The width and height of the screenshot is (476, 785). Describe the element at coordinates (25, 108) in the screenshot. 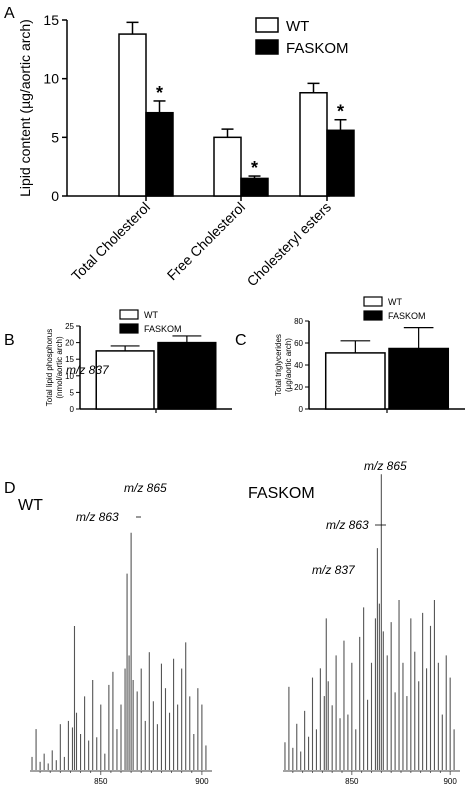

I see `y-axis-label: Lipid content (µg/aortic arch)` at that location.